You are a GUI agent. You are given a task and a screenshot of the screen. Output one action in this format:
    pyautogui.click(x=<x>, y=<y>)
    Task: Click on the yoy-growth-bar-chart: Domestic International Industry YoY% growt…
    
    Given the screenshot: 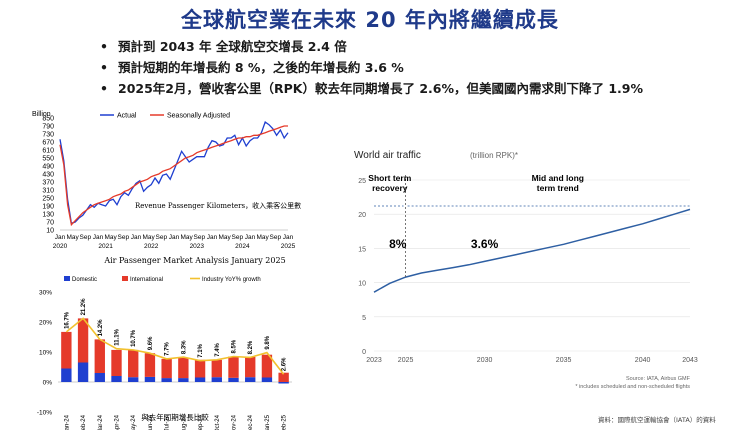 What is the action you would take?
    pyautogui.click(x=164, y=353)
    